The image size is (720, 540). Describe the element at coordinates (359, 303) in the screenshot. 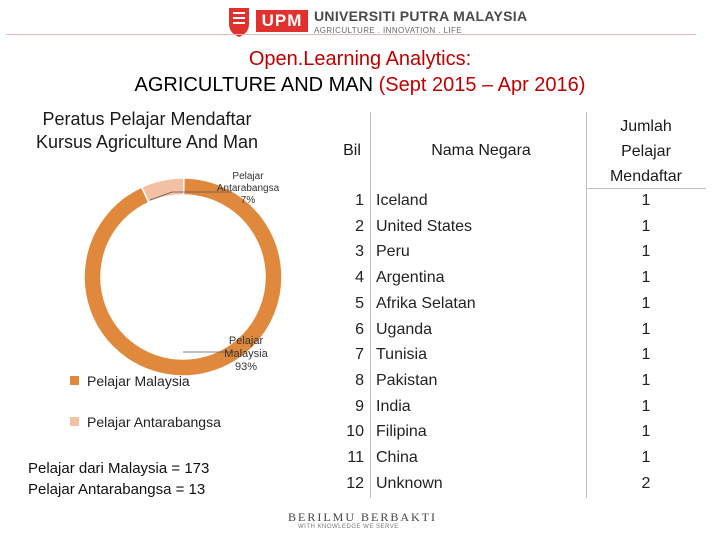

I see `table-cell-bil: 5` at that location.